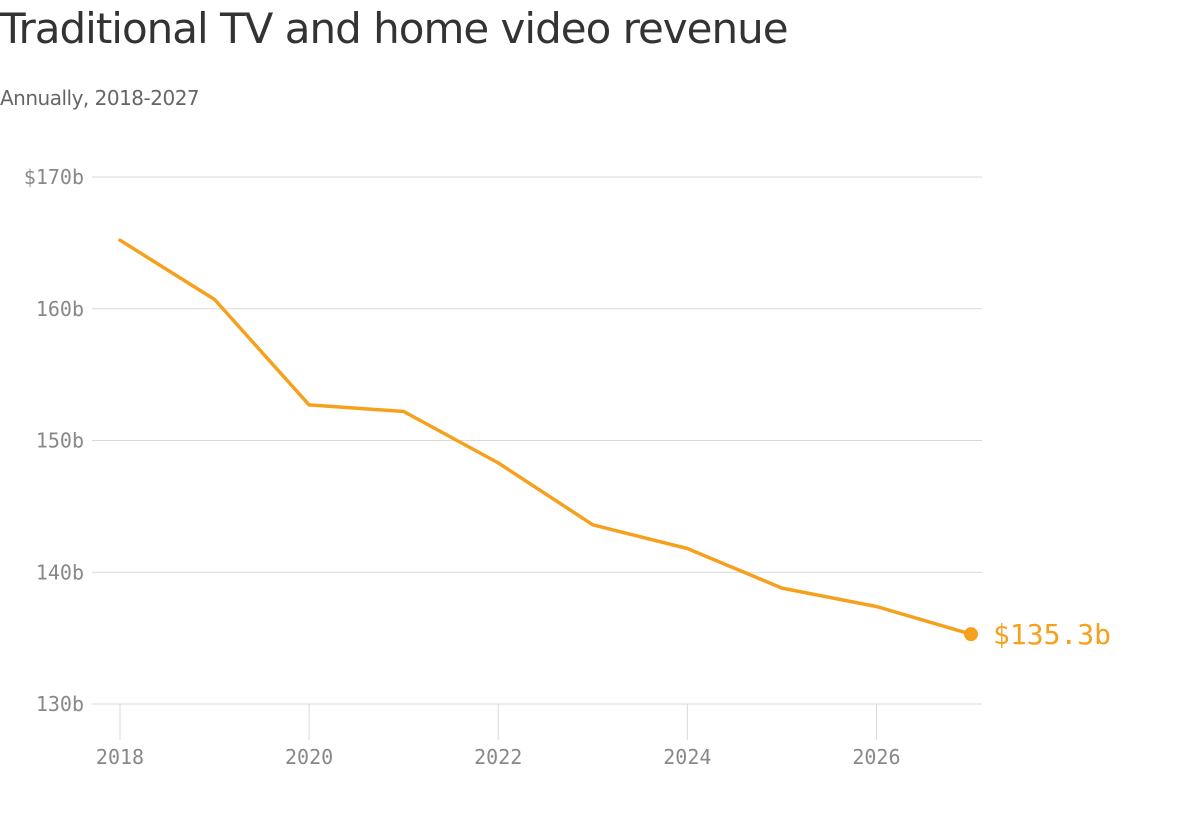 The height and width of the screenshot is (816, 1204). What do you see at coordinates (120, 757) in the screenshot?
I see `x-tick-label: 2018` at bounding box center [120, 757].